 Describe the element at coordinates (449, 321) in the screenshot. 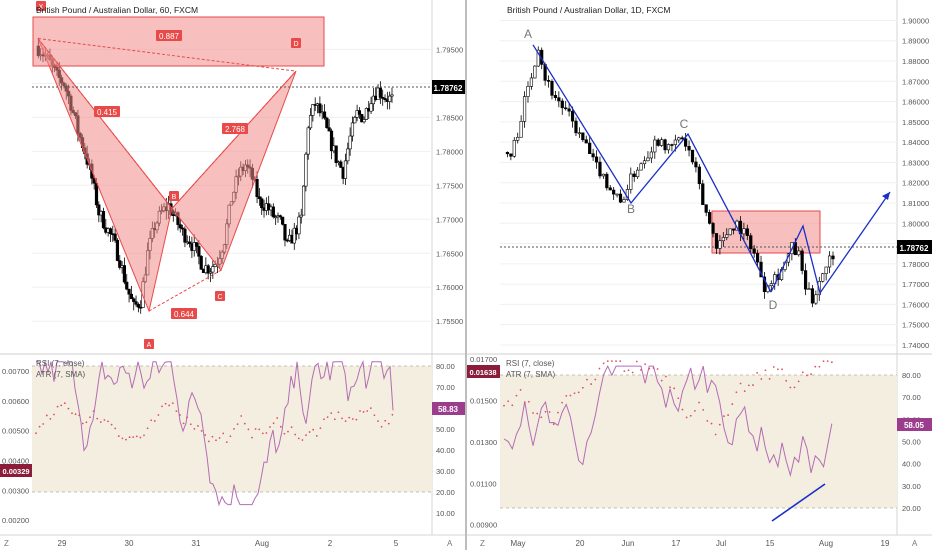

I see `price-tick-label: 1.75500` at that location.